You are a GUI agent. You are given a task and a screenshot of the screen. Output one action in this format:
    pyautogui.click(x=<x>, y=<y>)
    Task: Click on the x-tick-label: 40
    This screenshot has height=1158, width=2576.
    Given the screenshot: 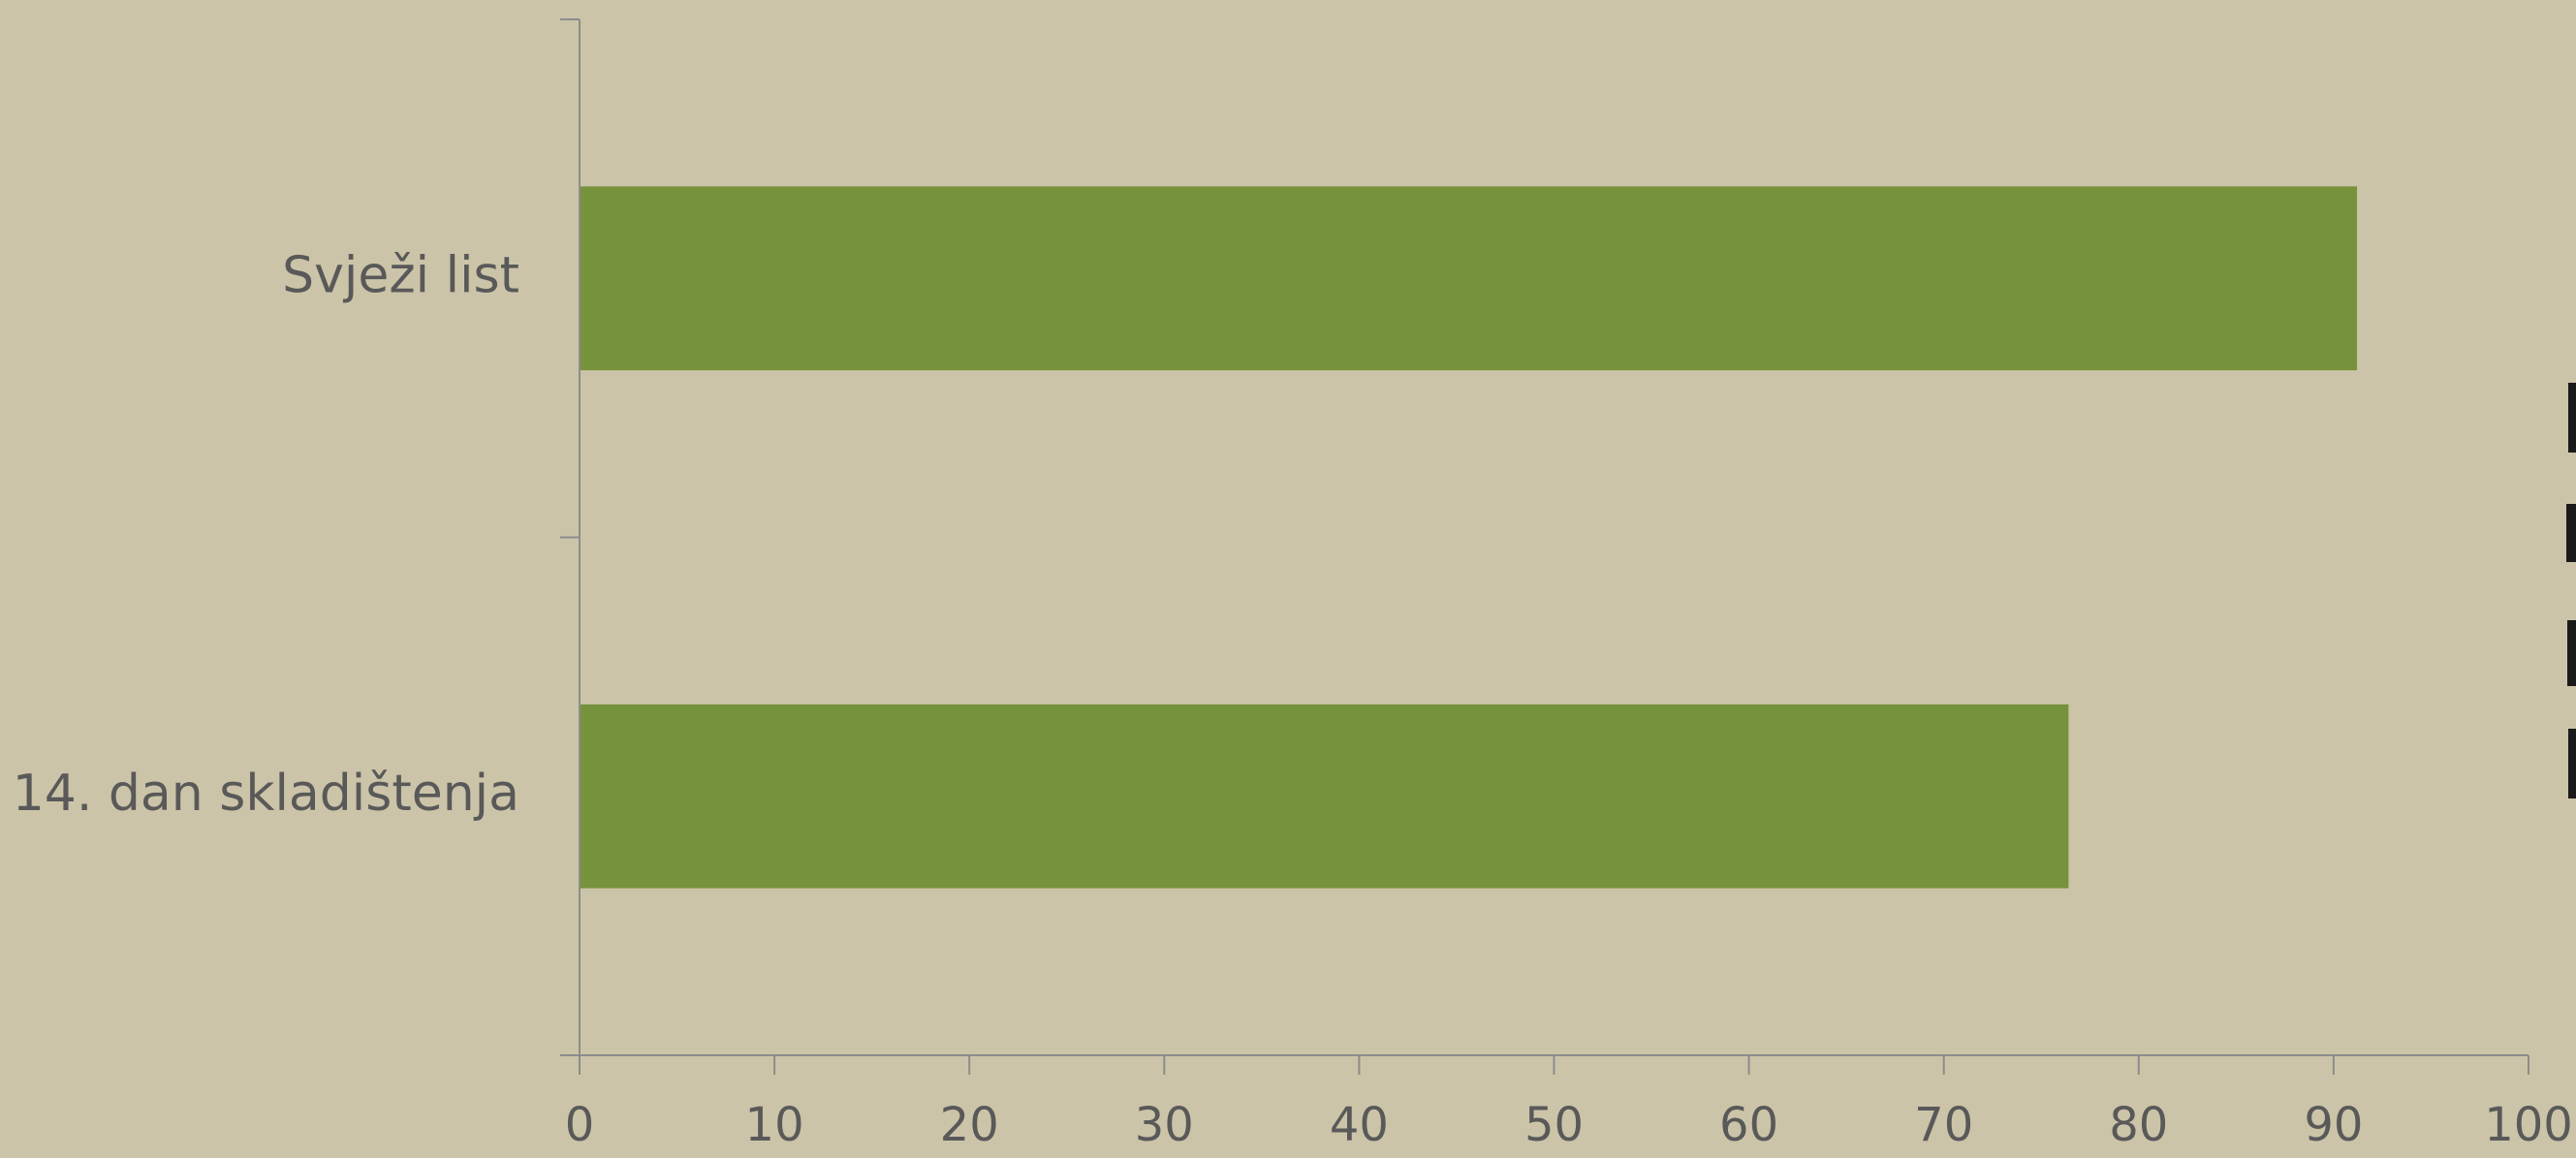 What is the action you would take?
    pyautogui.click(x=1359, y=1125)
    